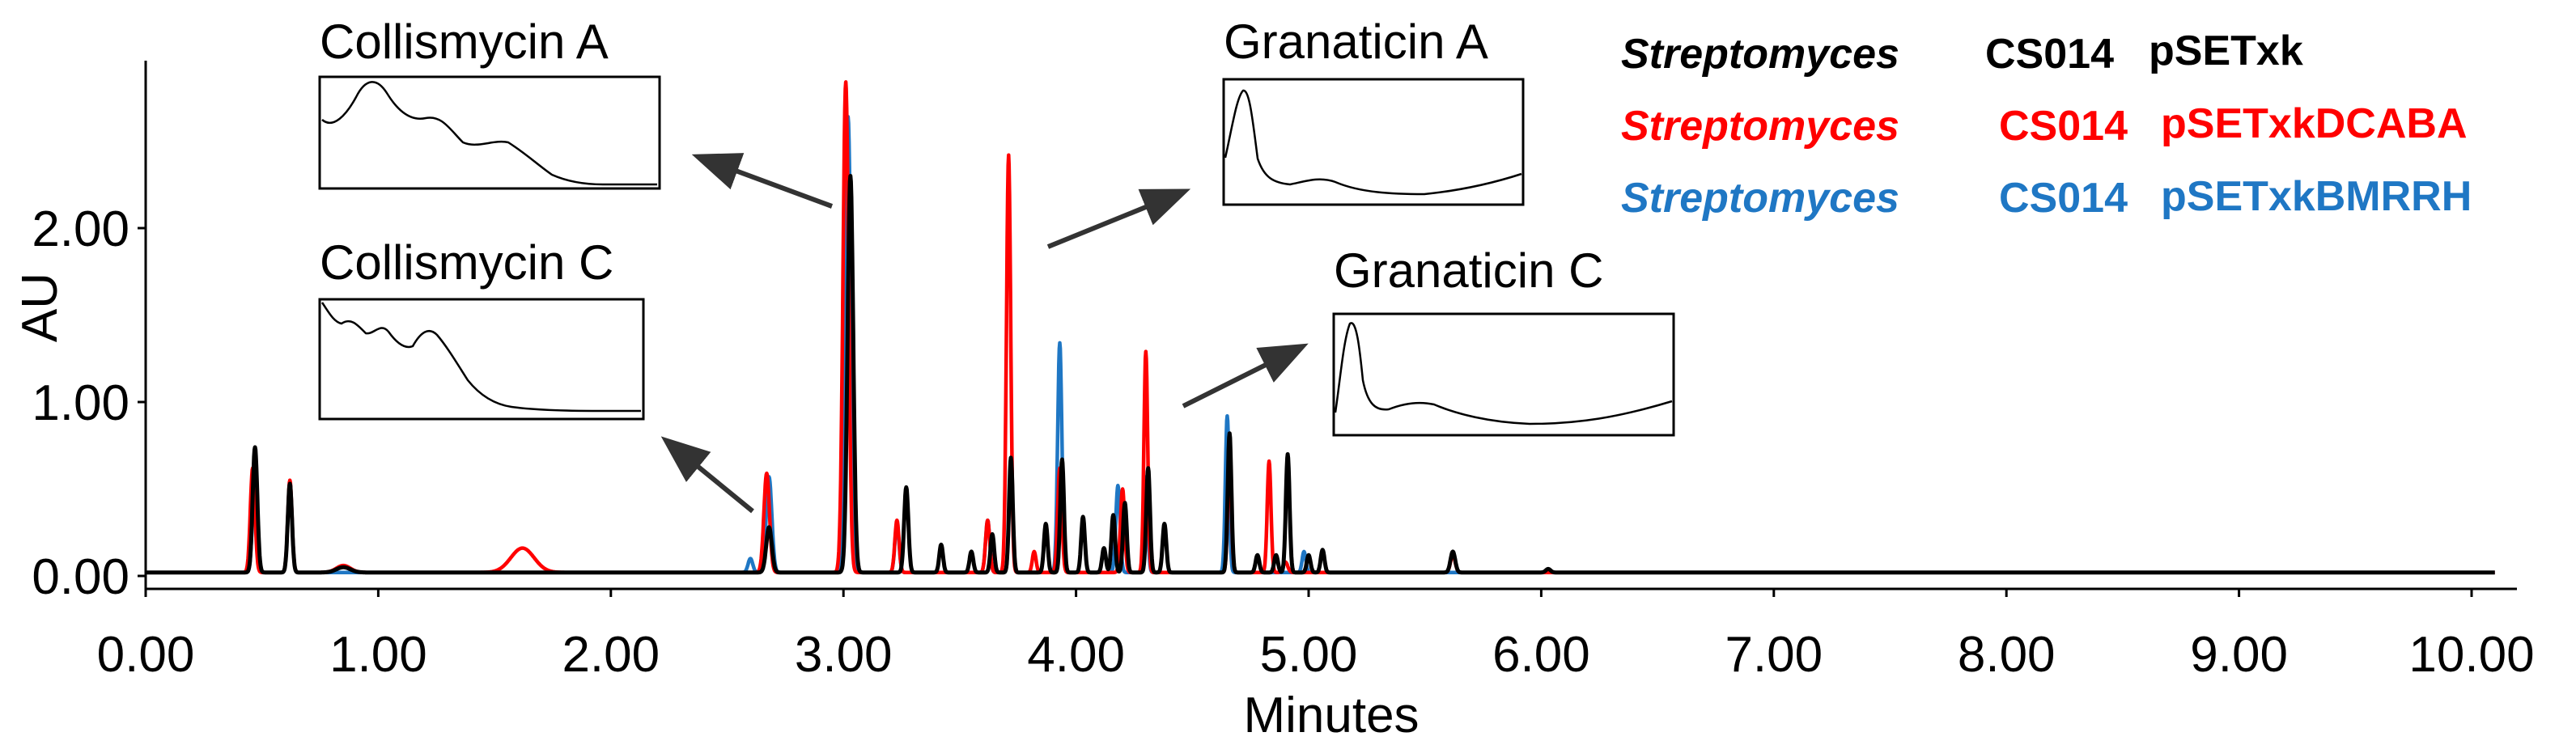 Image resolution: width=2576 pixels, height=745 pixels. Describe the element at coordinates (1356, 42) in the screenshot. I see `inset-title-granaticin-a: Granaticin A` at that location.